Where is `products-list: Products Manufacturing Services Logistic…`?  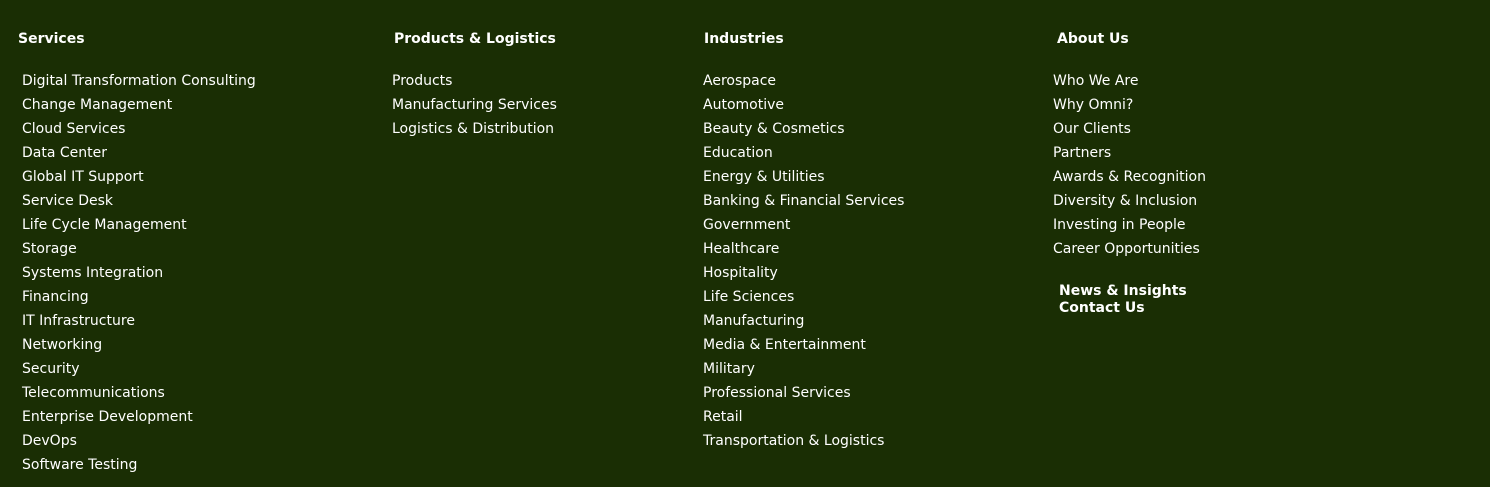
products-list: Products Manufacturing Services Logistic… is located at coordinates (474, 105).